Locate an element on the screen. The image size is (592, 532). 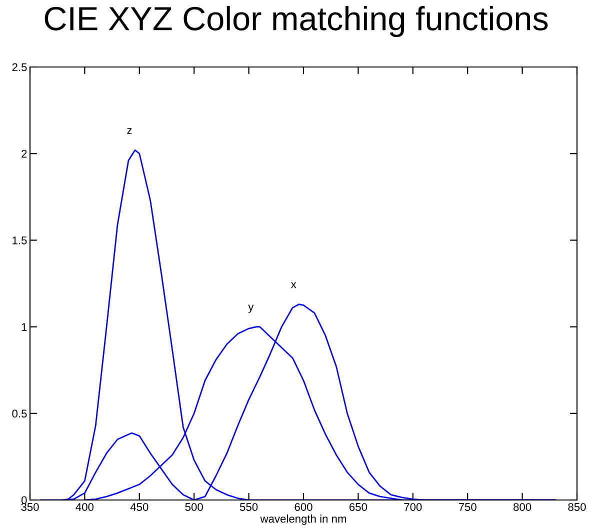
x-tick-label: 400 is located at coordinates (85, 507).